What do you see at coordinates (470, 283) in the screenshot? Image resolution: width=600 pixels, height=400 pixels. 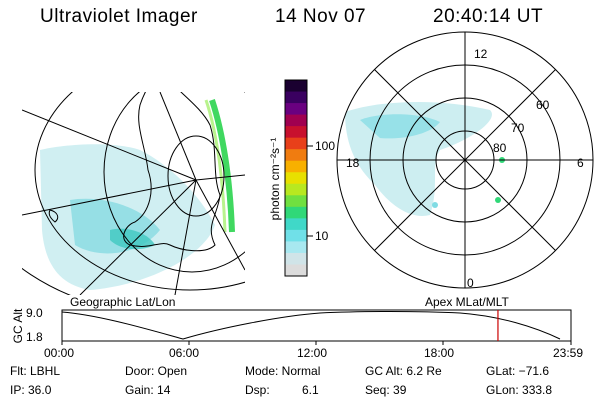 I see `mlt-label-0: 0` at bounding box center [470, 283].